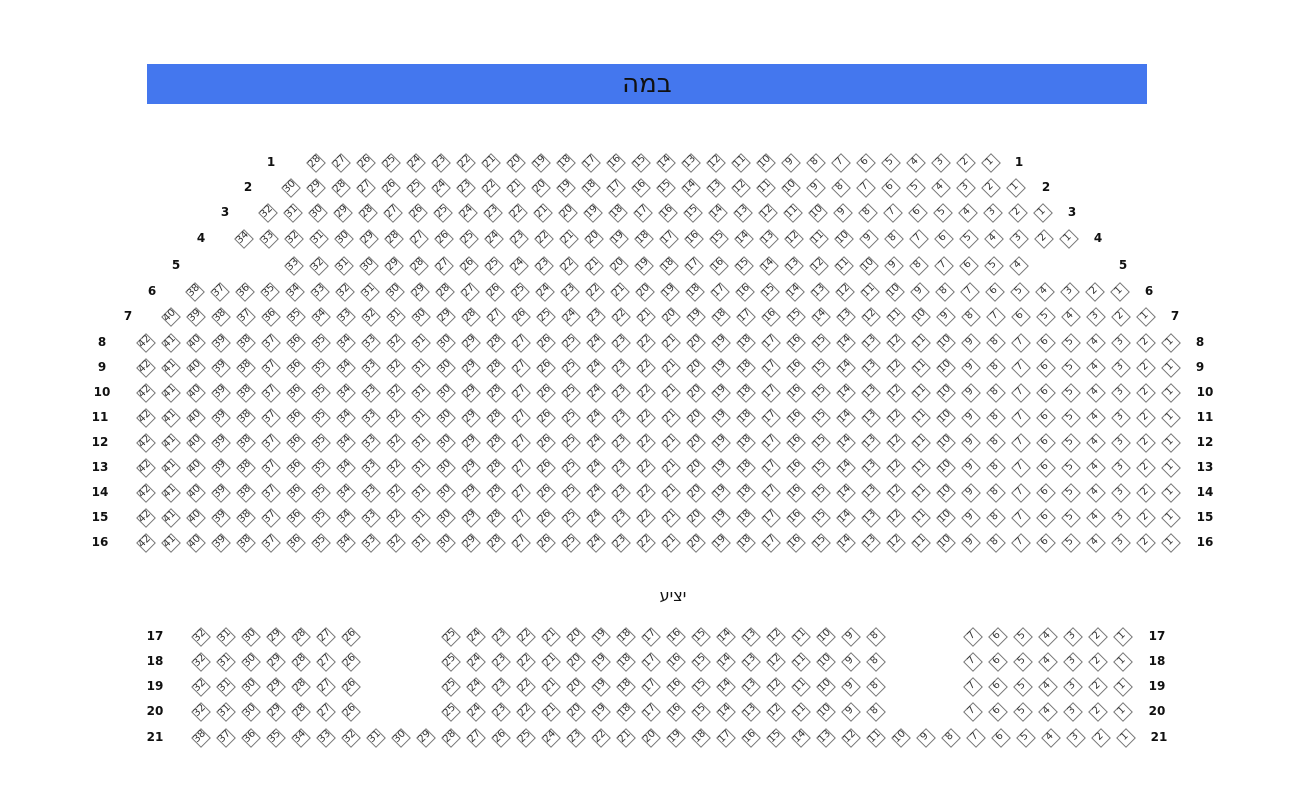 The image size is (1310, 800). Describe the element at coordinates (145, 492) in the screenshot. I see `seat: 42` at that location.